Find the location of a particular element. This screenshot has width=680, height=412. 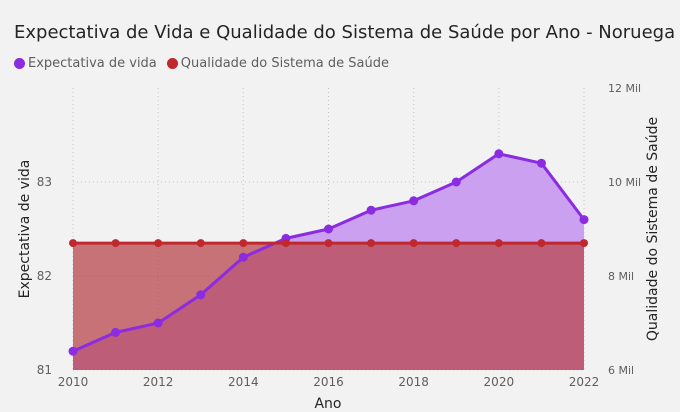

marker-series-1-2017 is located at coordinates (371, 243).